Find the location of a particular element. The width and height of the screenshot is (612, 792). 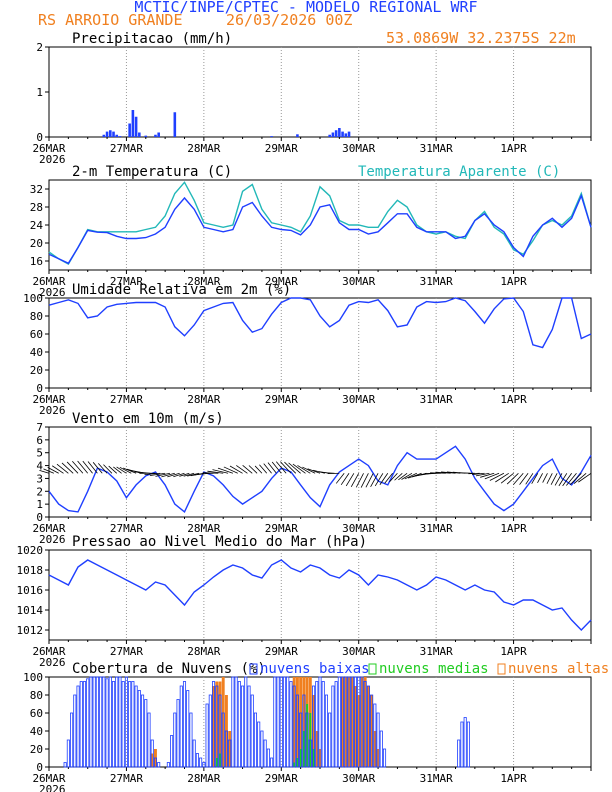

run-label: 26/03/2026 00Z is located at coordinates (289, 20).